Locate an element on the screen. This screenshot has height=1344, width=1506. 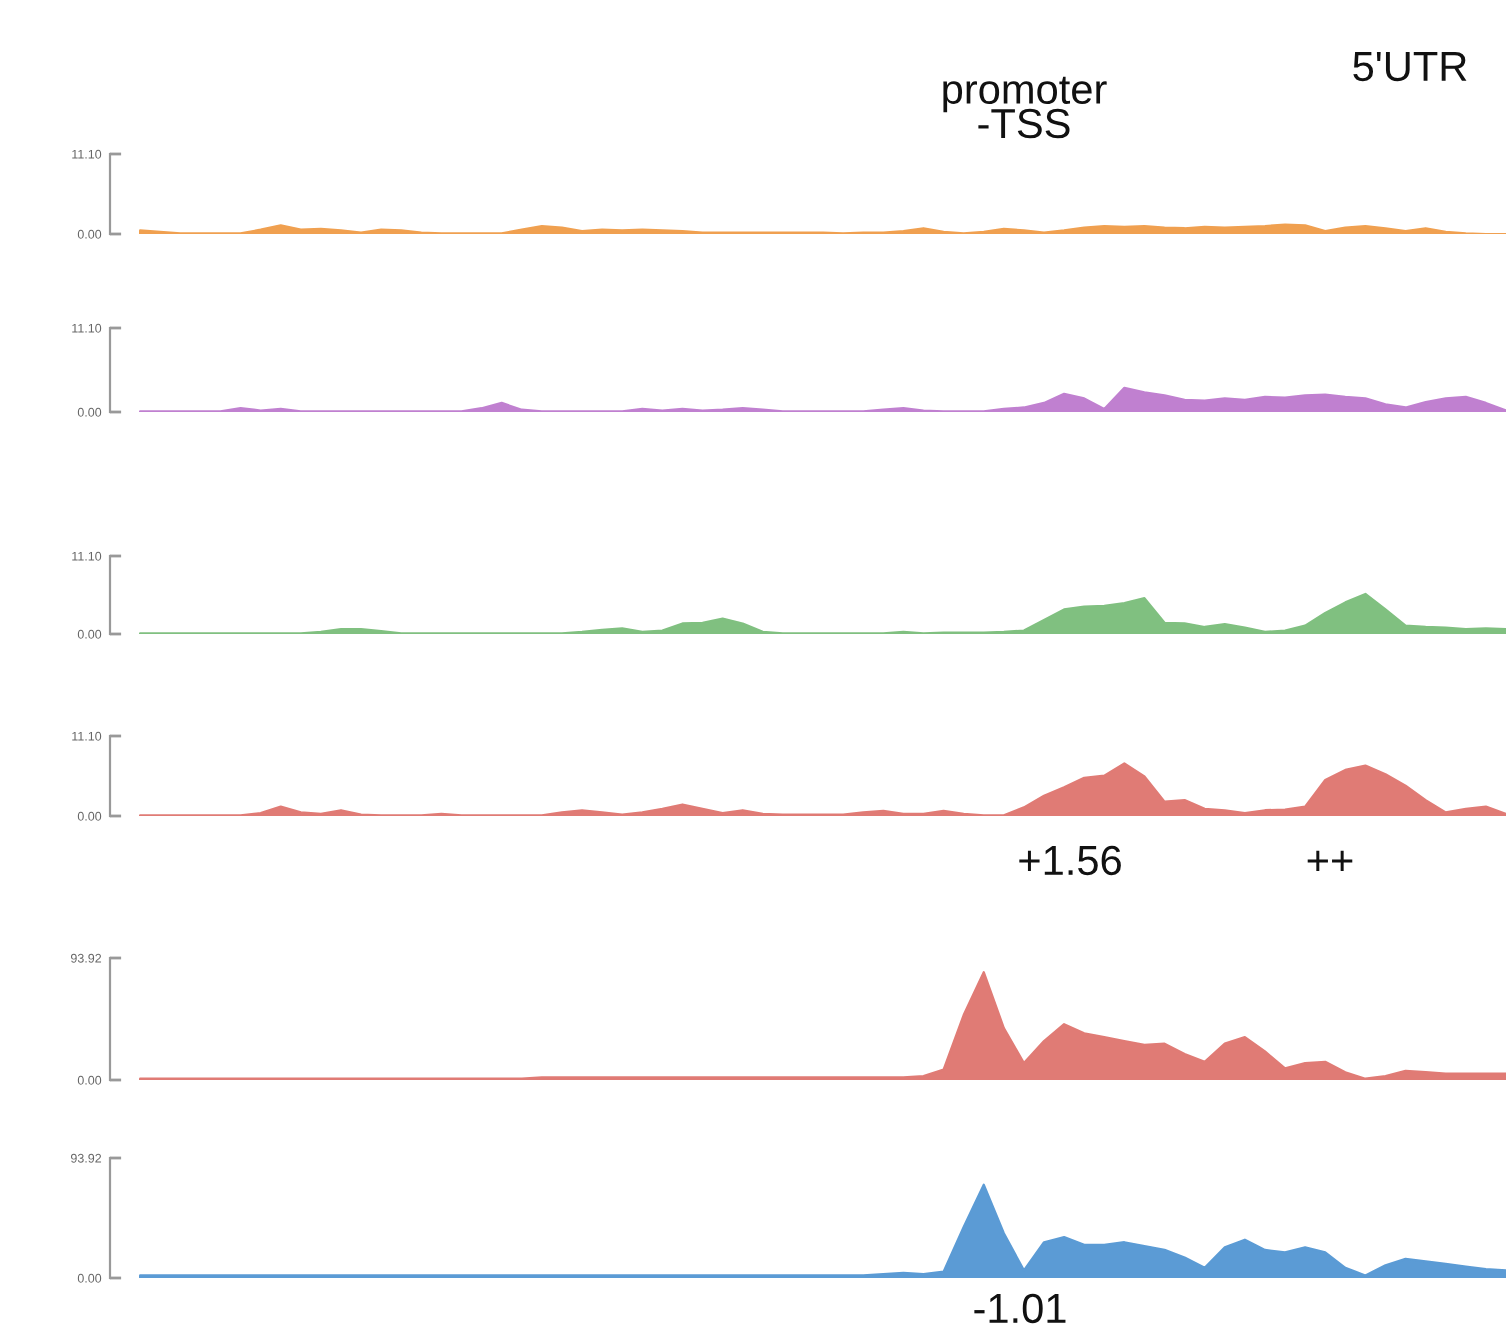
text: promoter -TSS is located at coordinates (1025, 107).